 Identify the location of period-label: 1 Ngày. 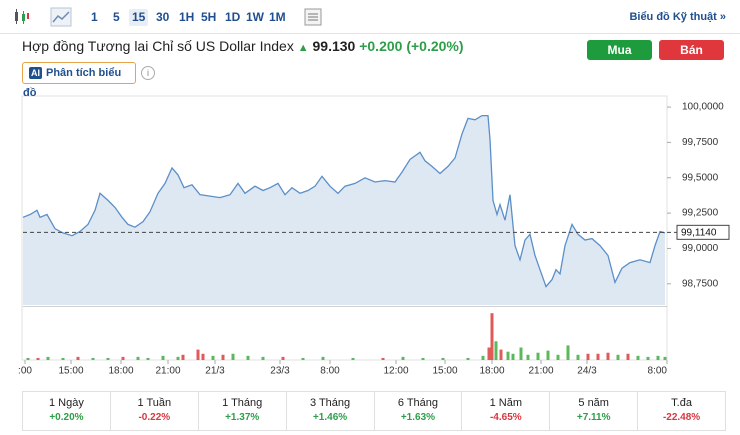
(66, 403).